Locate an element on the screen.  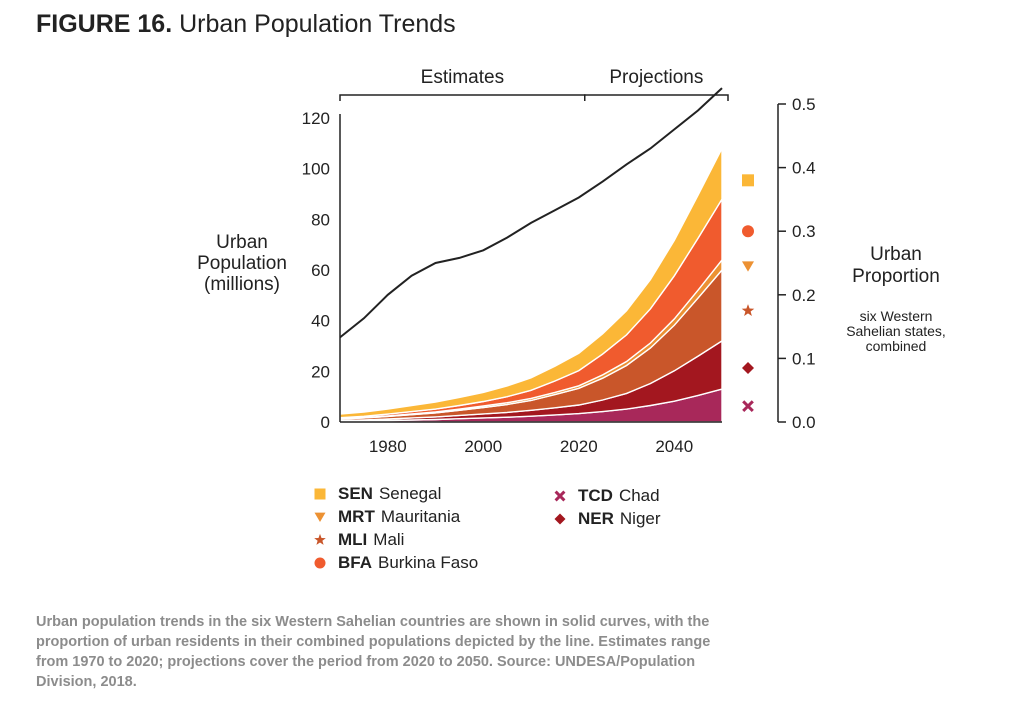
urban-proportion-line is located at coordinates (531, 213).